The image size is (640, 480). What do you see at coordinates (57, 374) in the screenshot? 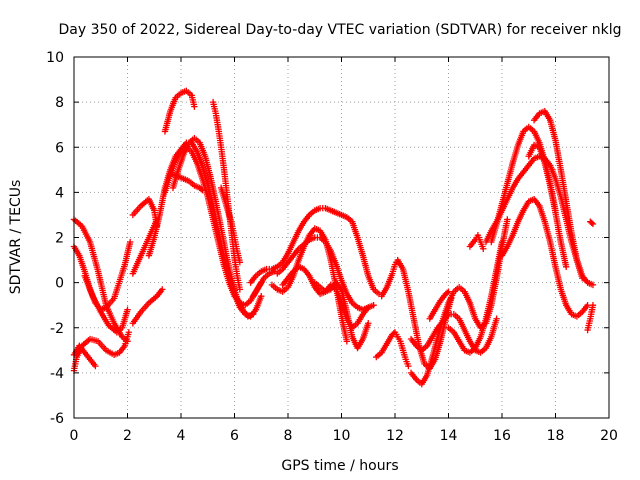
I see `y-tick-label: -4` at bounding box center [57, 374].